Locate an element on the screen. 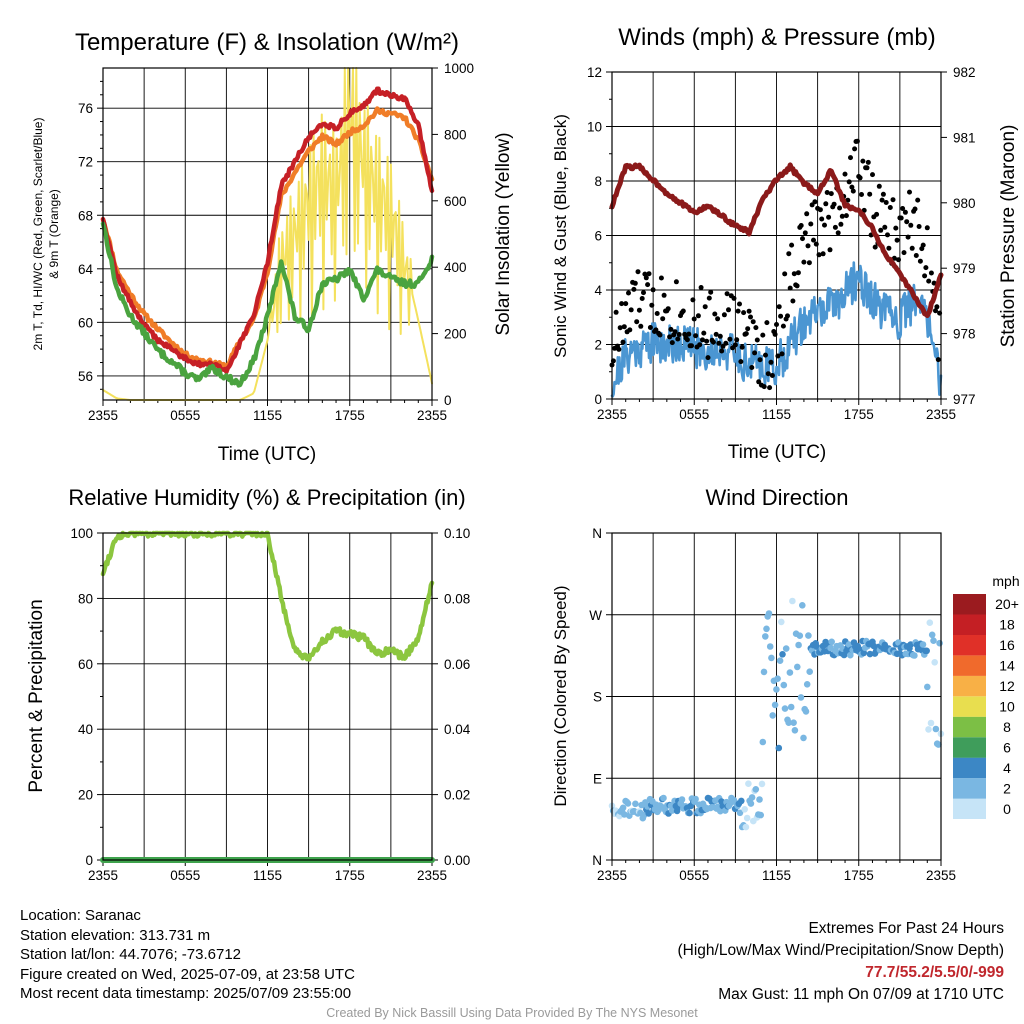 This screenshot has height=1024, width=1024. x-tick-label: 0555 is located at coordinates (185, 875).